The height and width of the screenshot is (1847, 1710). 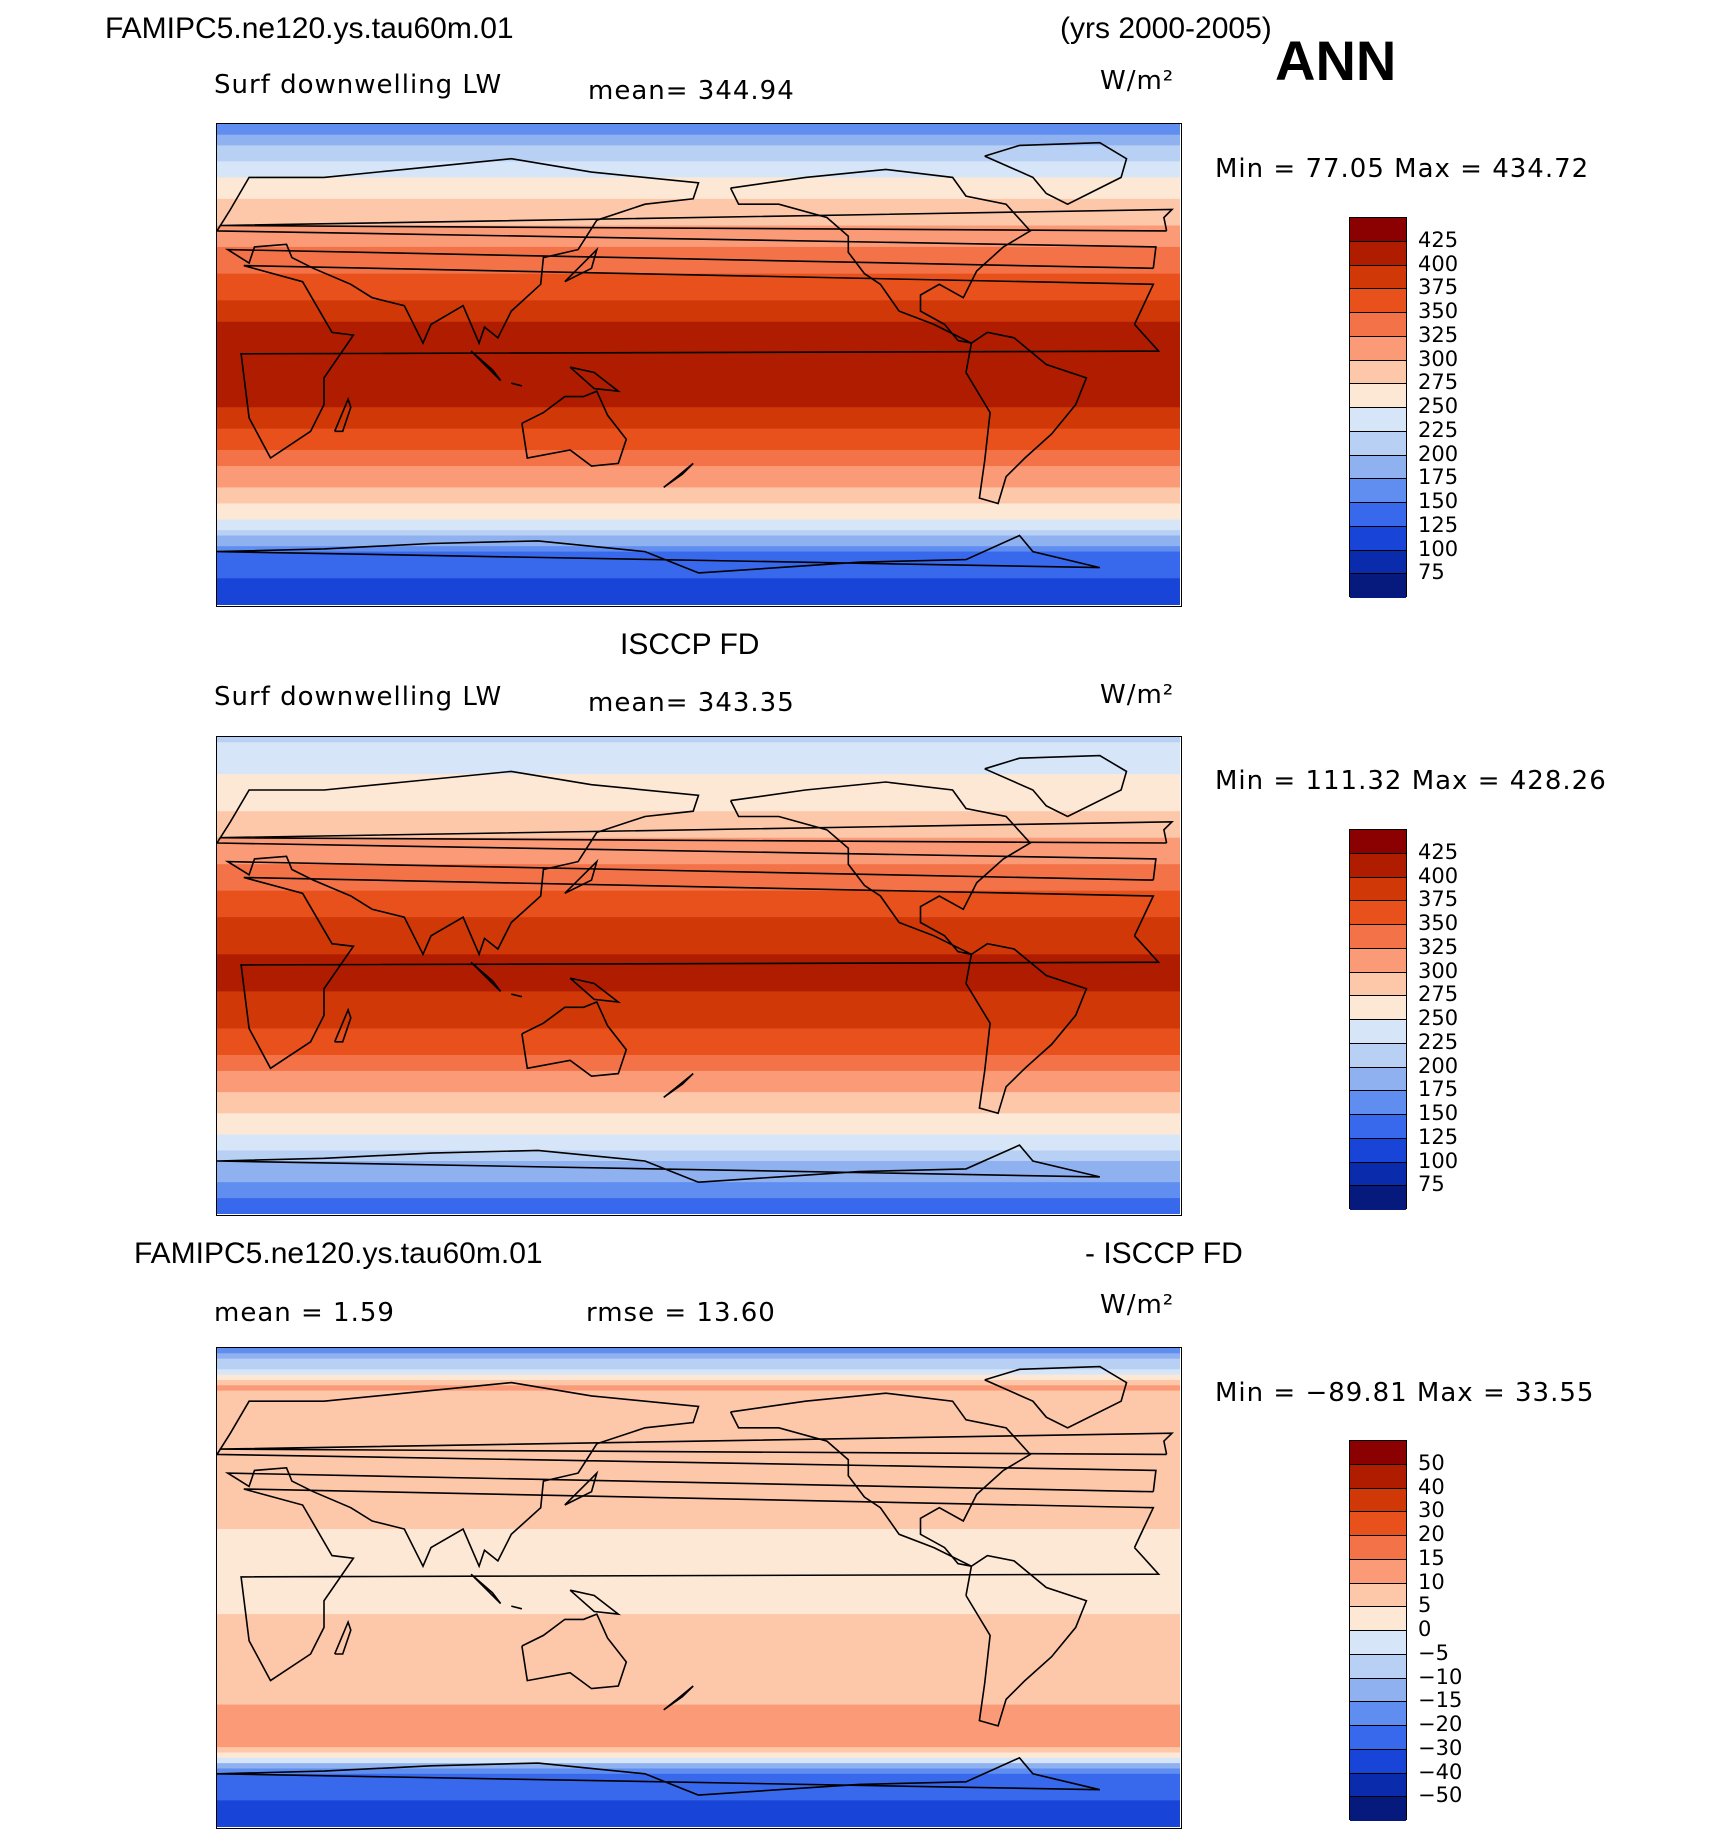 I want to click on colorbar-tick-label: 375, so click(x=1438, y=287).